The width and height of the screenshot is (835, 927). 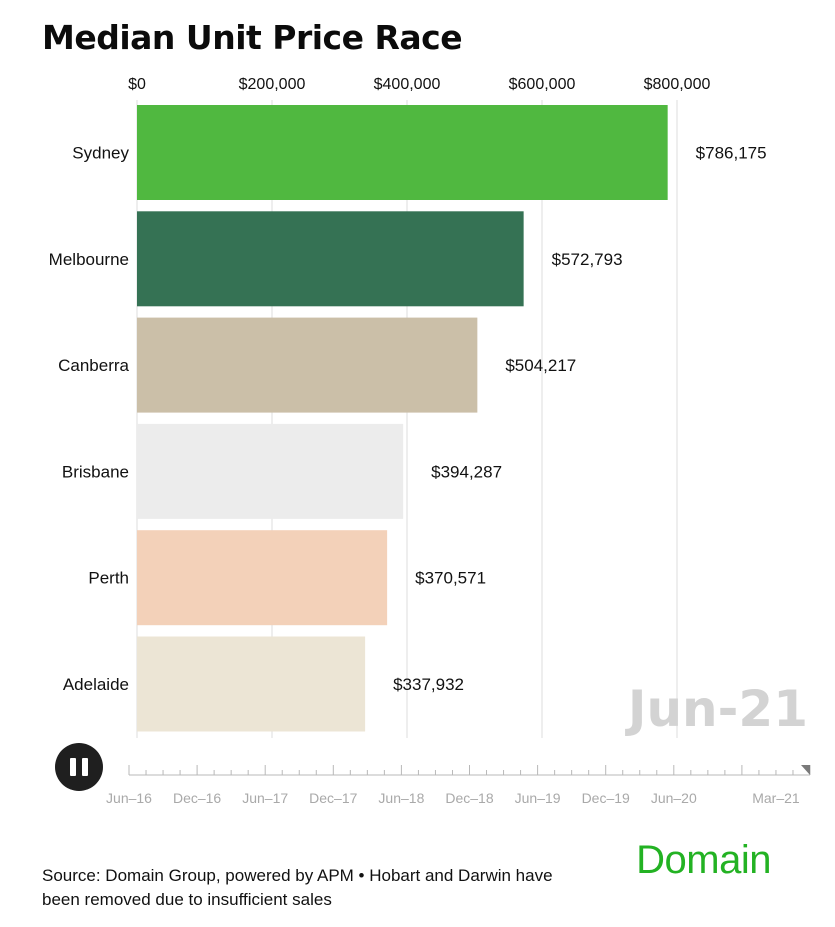 I want to click on bar-sydney, so click(x=402, y=152).